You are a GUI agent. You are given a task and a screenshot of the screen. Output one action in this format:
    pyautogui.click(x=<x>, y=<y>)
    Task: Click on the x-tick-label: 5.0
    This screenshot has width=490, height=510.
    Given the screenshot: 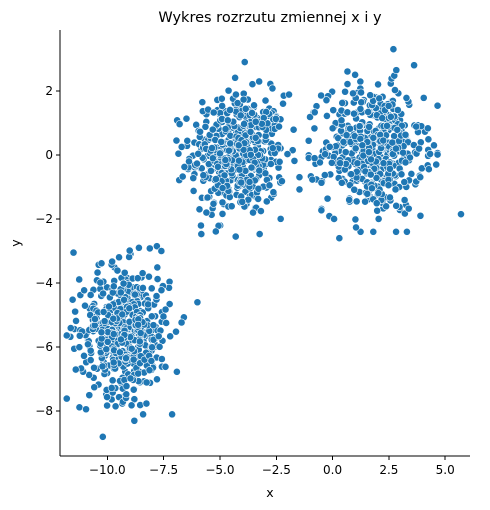 What is the action you would take?
    pyautogui.click(x=445, y=470)
    